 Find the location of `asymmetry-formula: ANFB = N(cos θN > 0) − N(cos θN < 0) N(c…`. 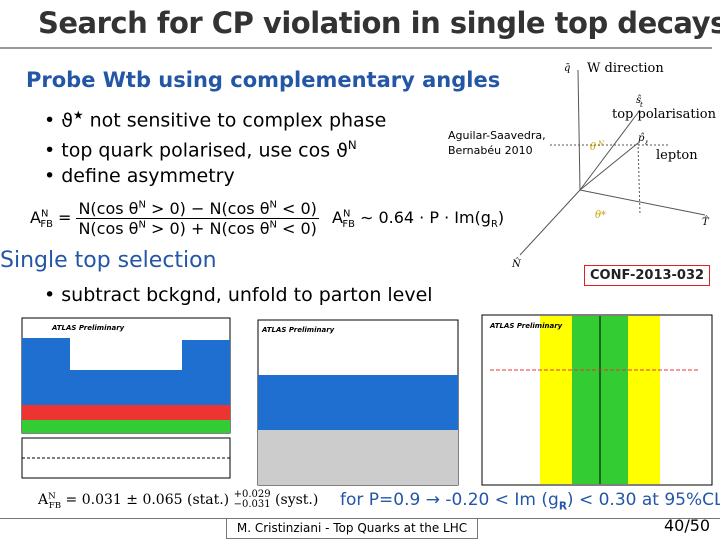

asymmetry-formula: ANFB = N(cos θN > 0) − N(cos θN < 0) N(c… is located at coordinates (174, 218).